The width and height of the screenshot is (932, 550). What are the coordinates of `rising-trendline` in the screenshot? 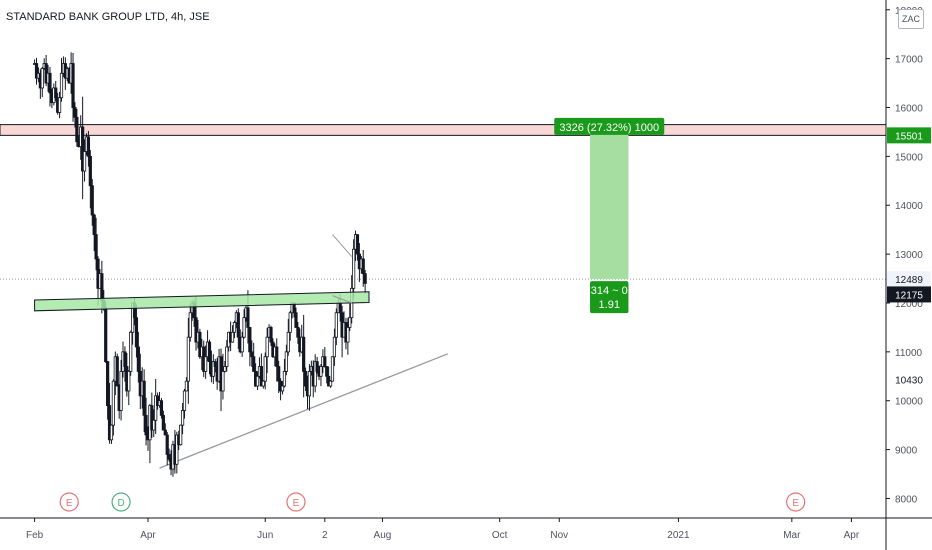 It's located at (304, 411).